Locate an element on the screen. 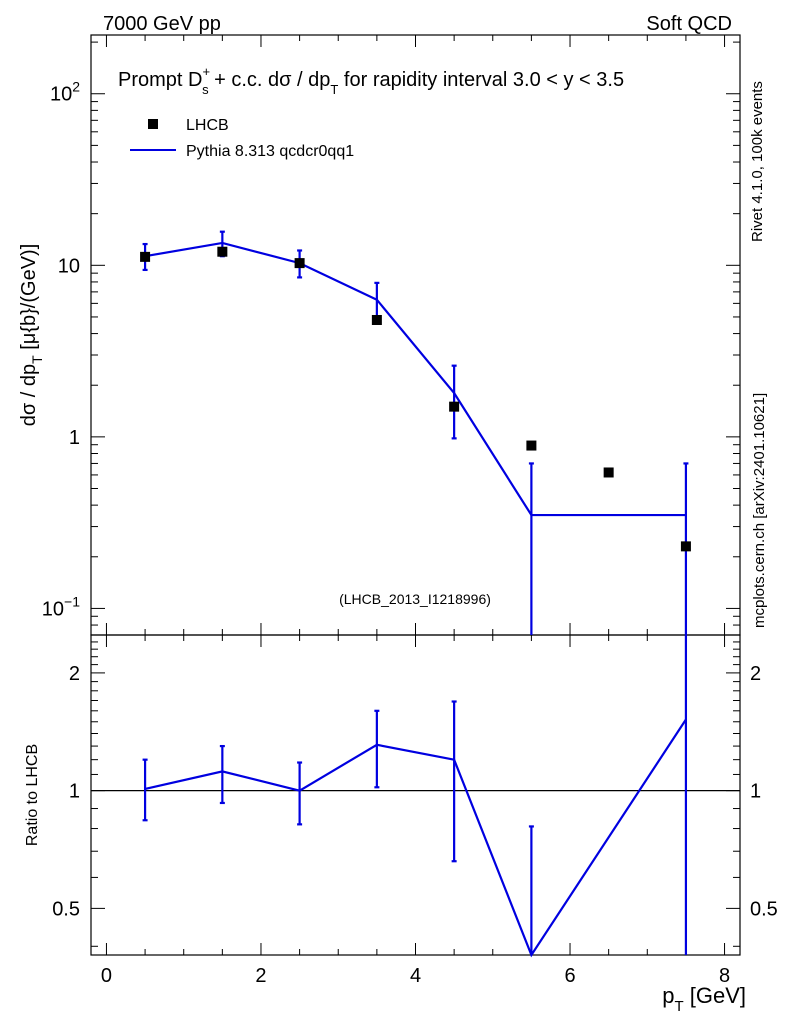 This screenshot has width=786, height=1024. y-tick-label: 1 is located at coordinates (74, 438).